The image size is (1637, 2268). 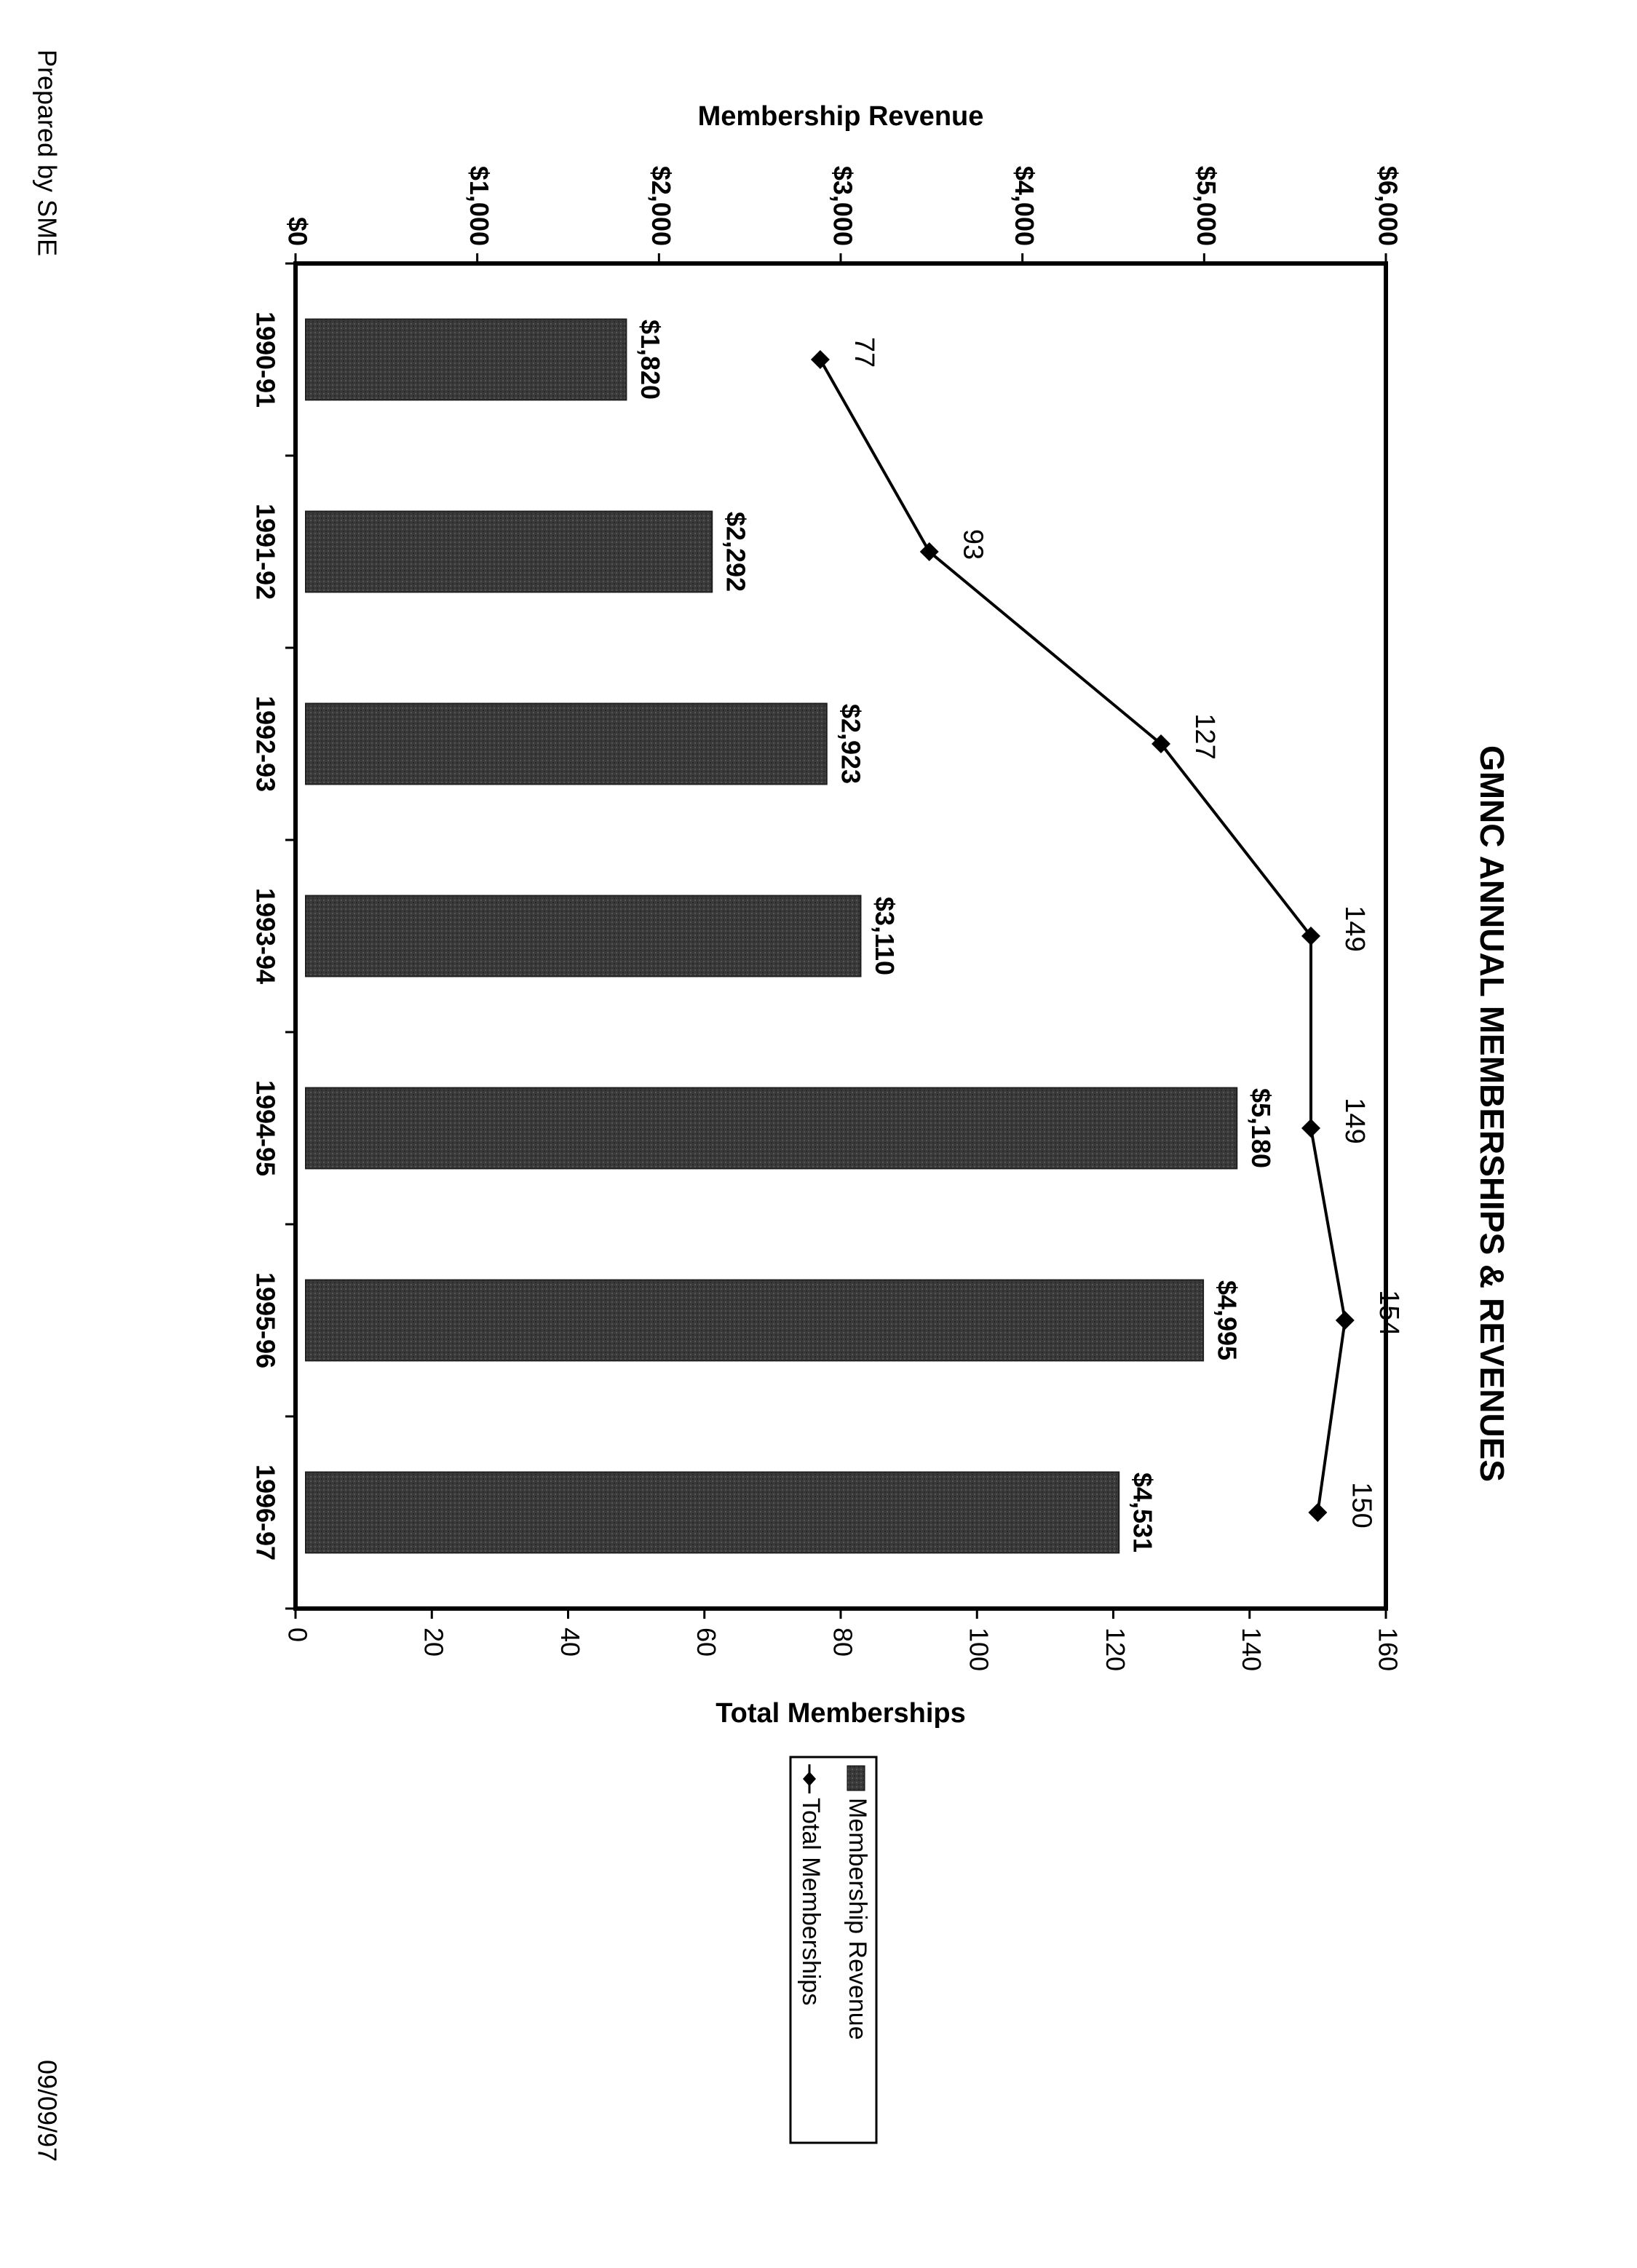 What do you see at coordinates (1204, 736) in the screenshot?
I see `membership-data-label: 127` at bounding box center [1204, 736].